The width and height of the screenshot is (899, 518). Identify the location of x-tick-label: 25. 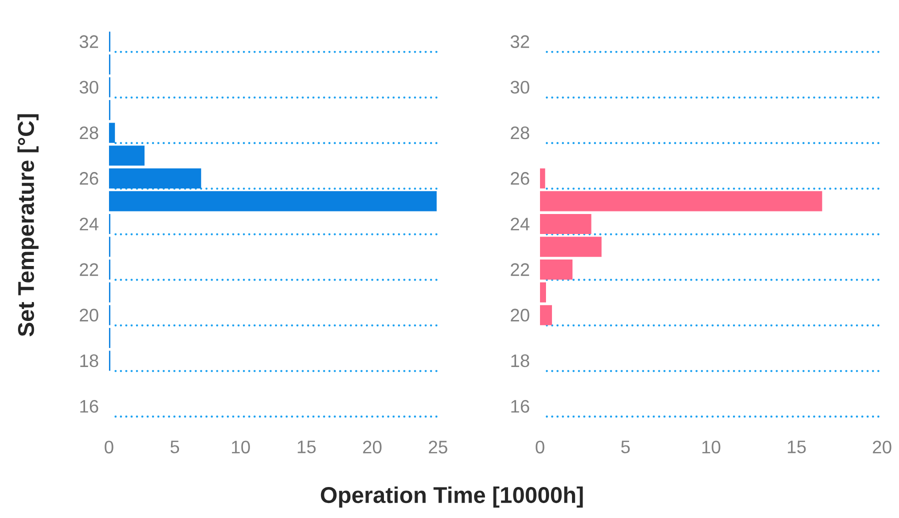
(438, 447).